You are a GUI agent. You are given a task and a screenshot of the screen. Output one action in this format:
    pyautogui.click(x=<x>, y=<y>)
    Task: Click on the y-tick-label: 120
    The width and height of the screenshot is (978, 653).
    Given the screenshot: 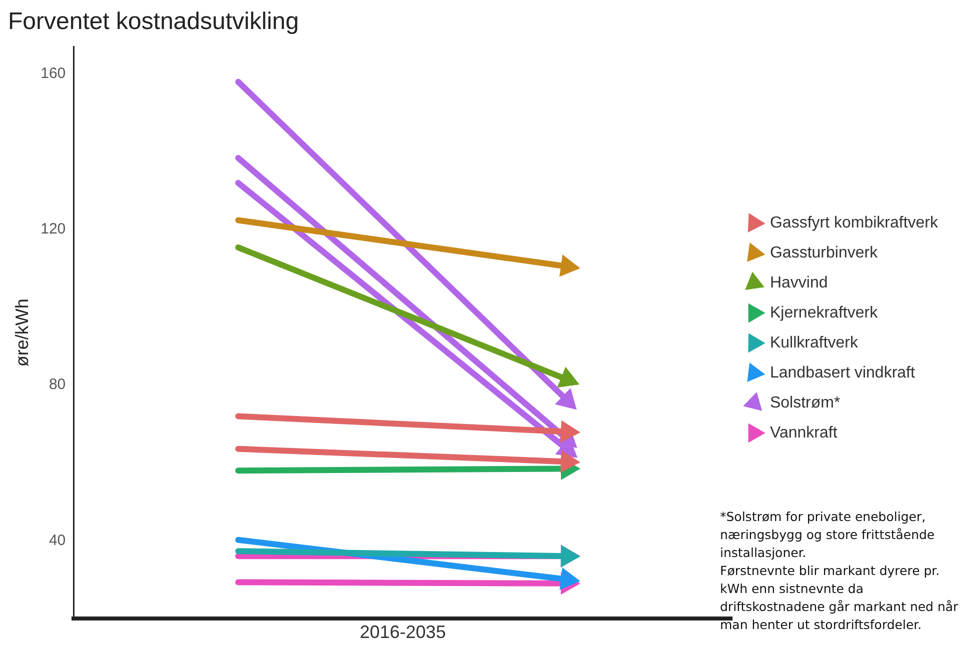 What is the action you would take?
    pyautogui.click(x=53, y=229)
    